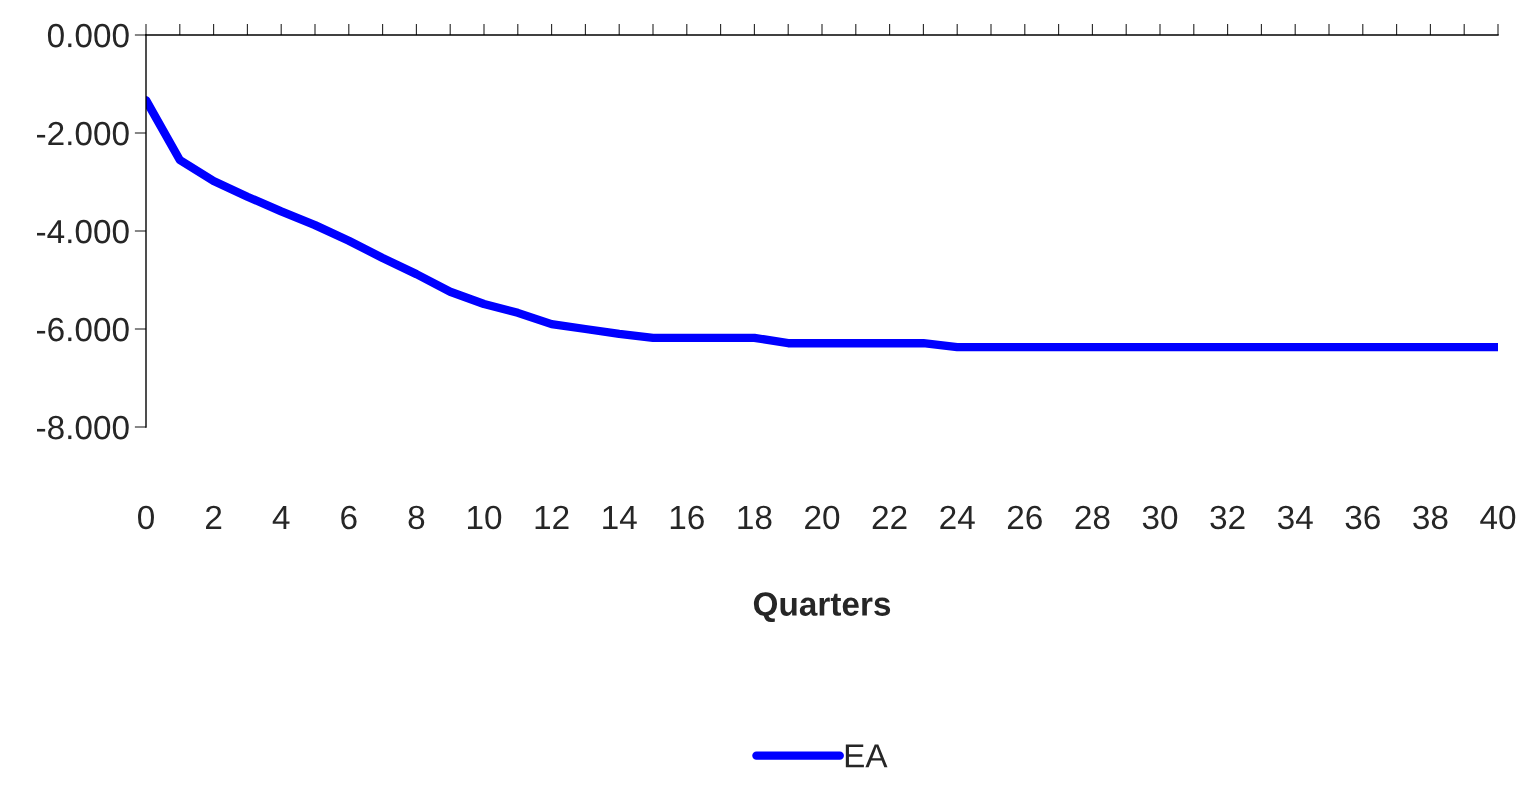 The image size is (1530, 812). Describe the element at coordinates (83, 329) in the screenshot. I see `y-tick-label: -6.000` at that location.